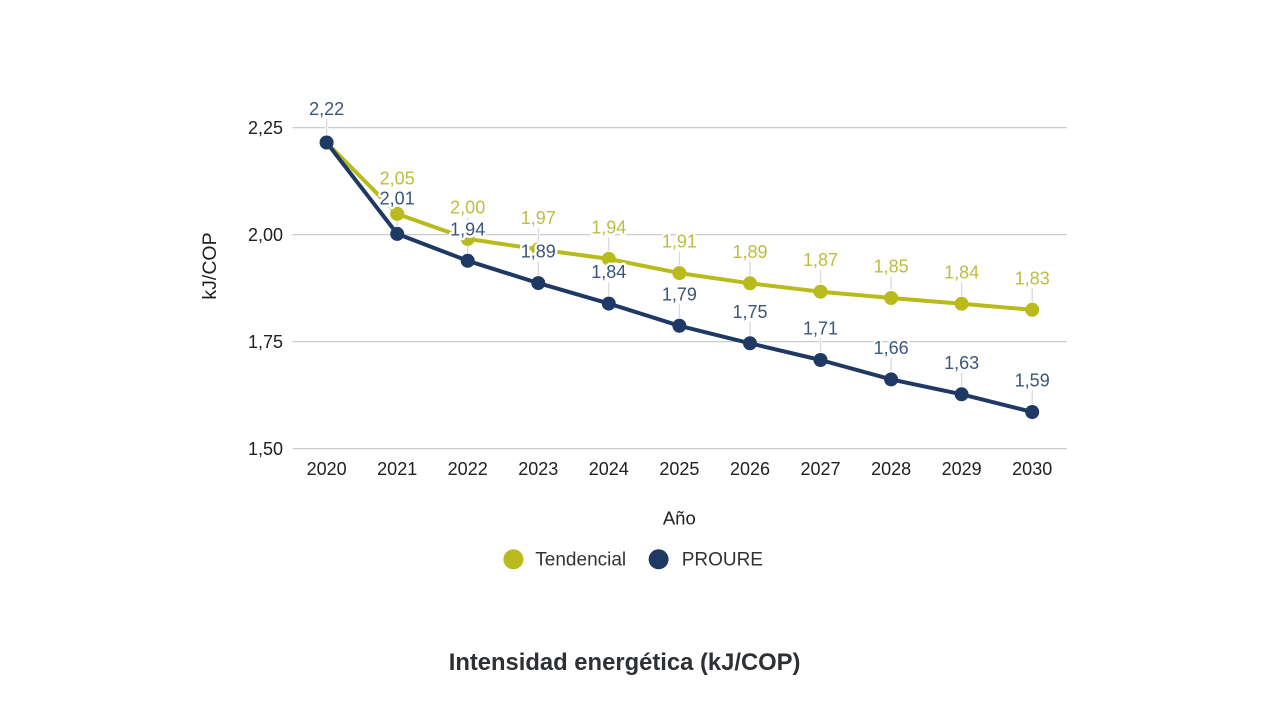 This screenshot has height=720, width=1280. Describe the element at coordinates (397, 178) in the screenshot. I see `svg-text: 2,05` at that location.